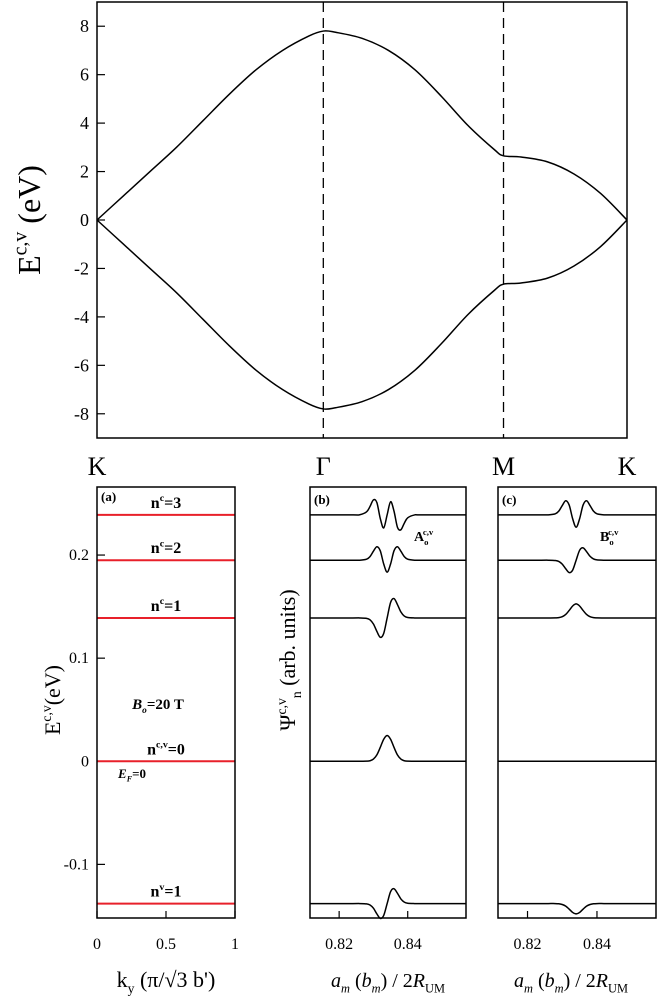 The width and height of the screenshot is (664, 1002). What do you see at coordinates (166, 944) in the screenshot?
I see `x-tick-label: 0.5` at bounding box center [166, 944].